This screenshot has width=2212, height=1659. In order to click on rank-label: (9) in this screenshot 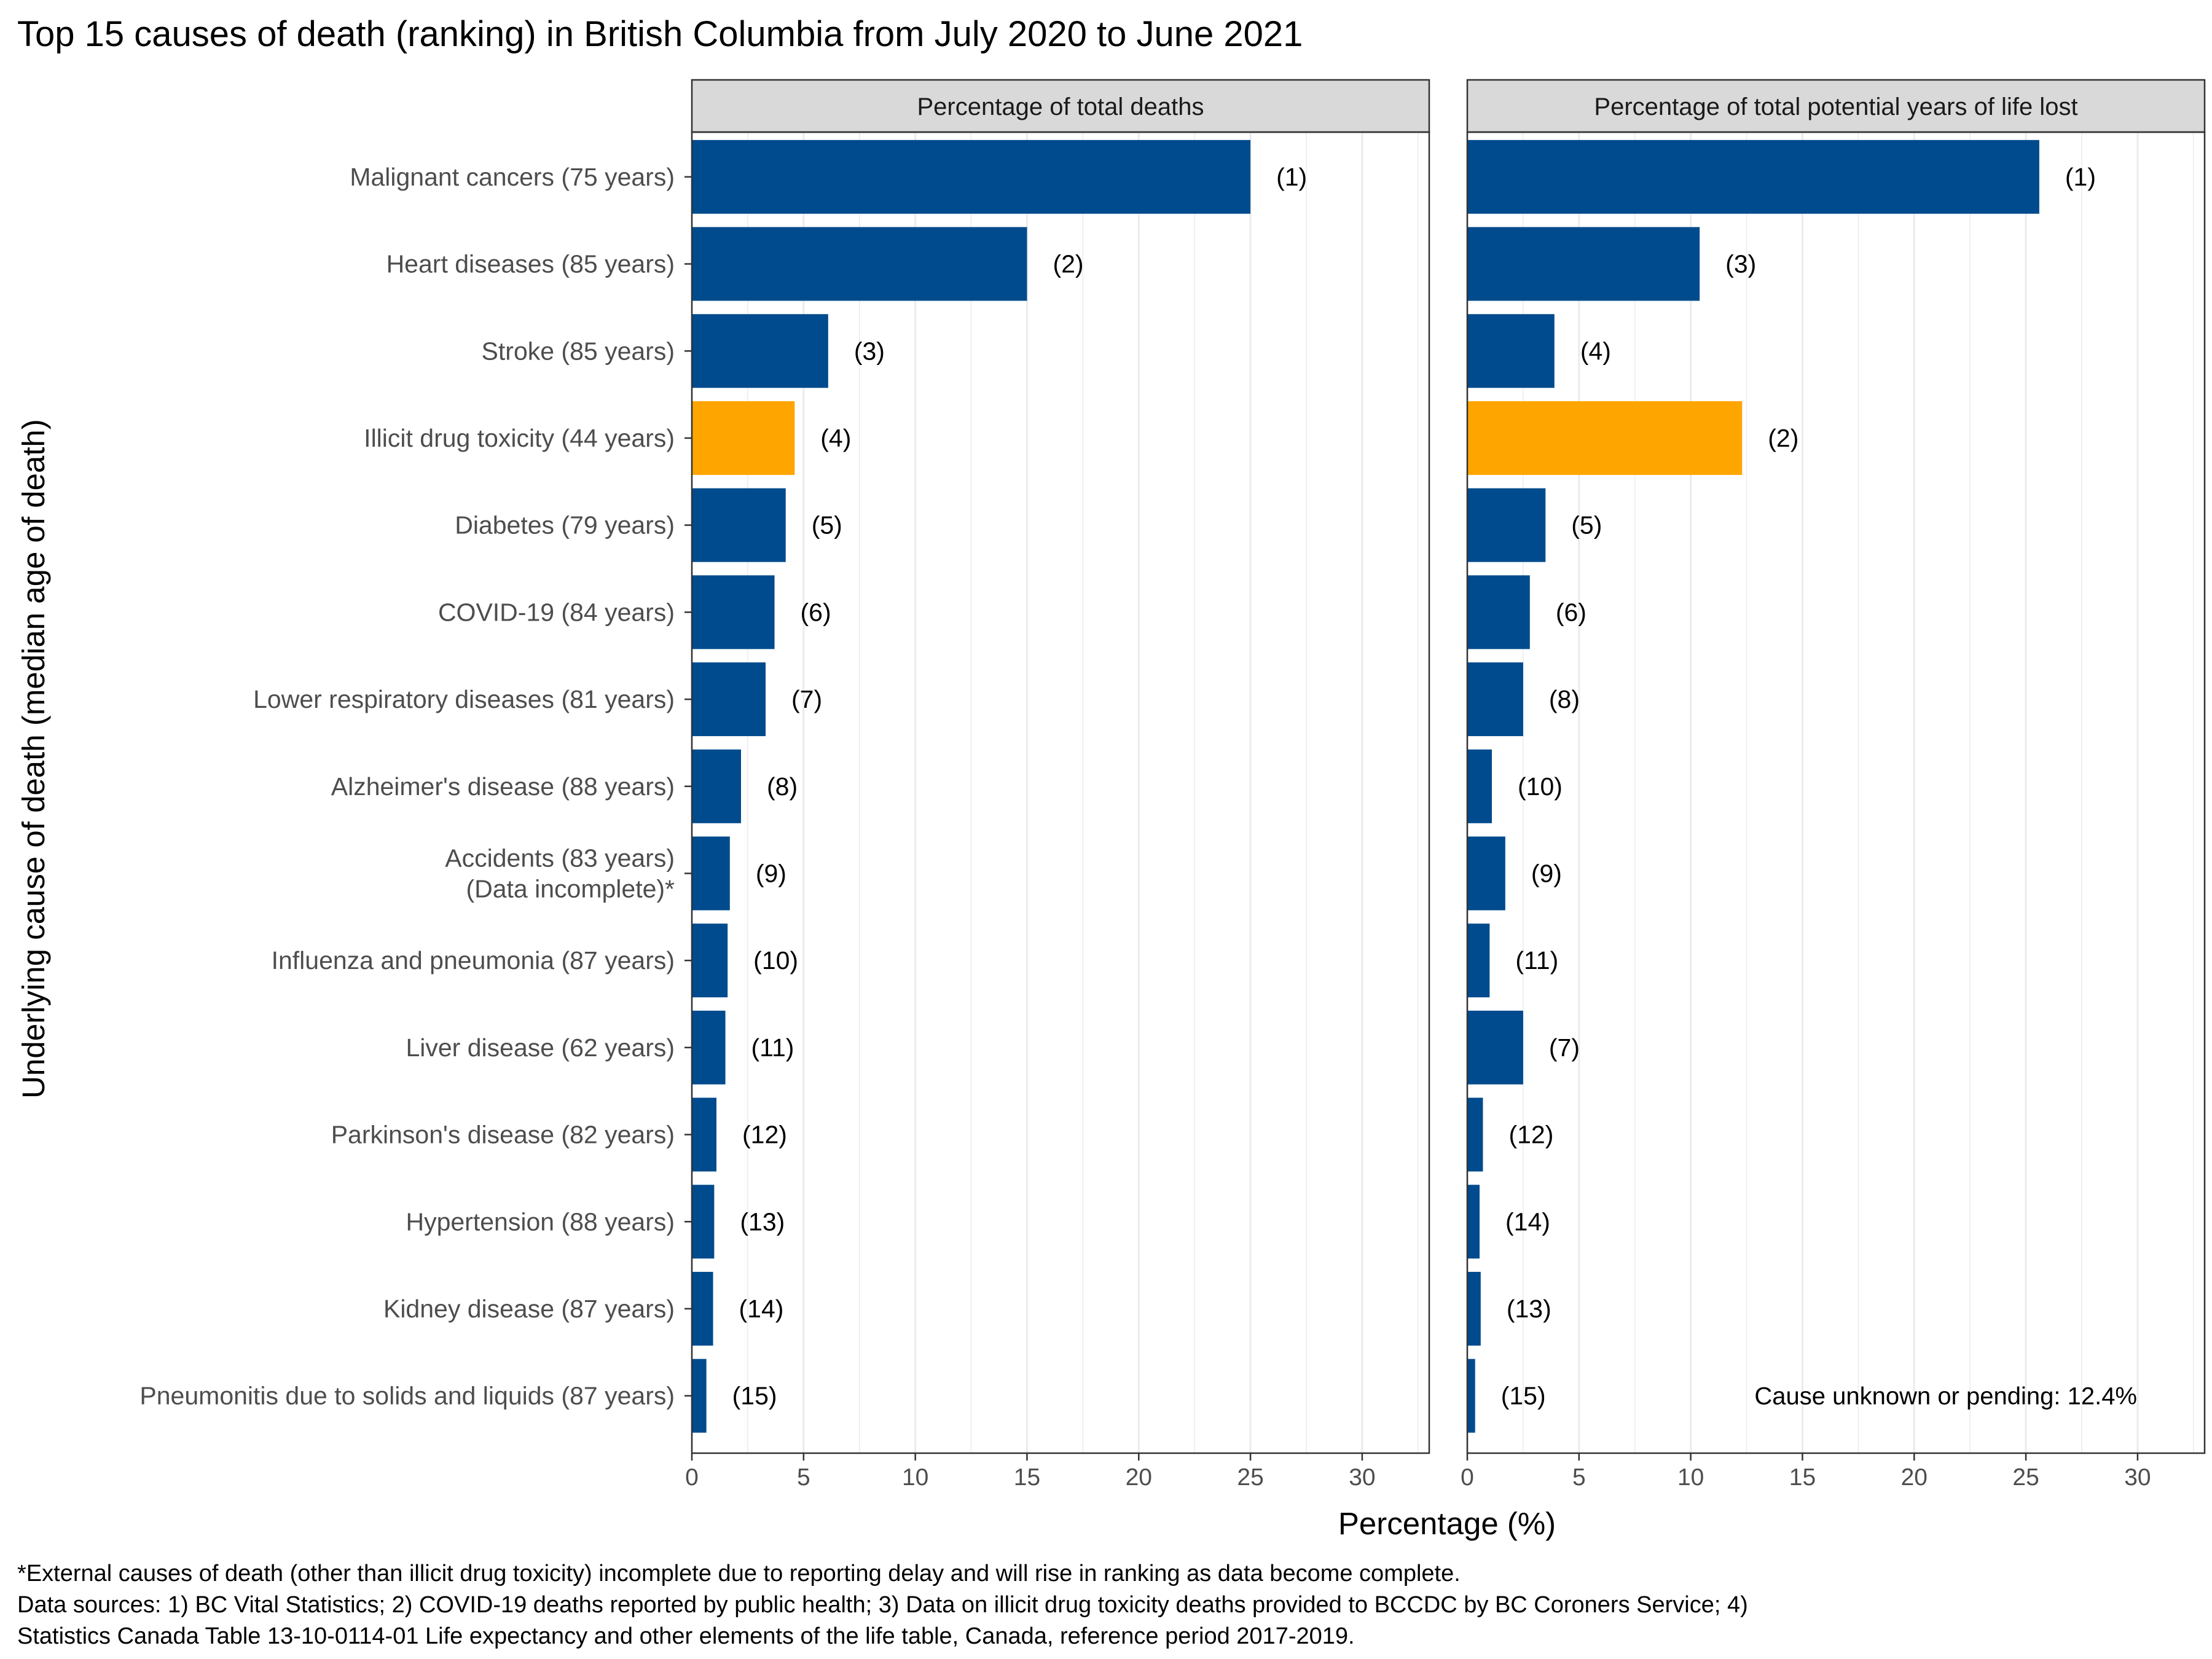, I will do `click(771, 873)`.